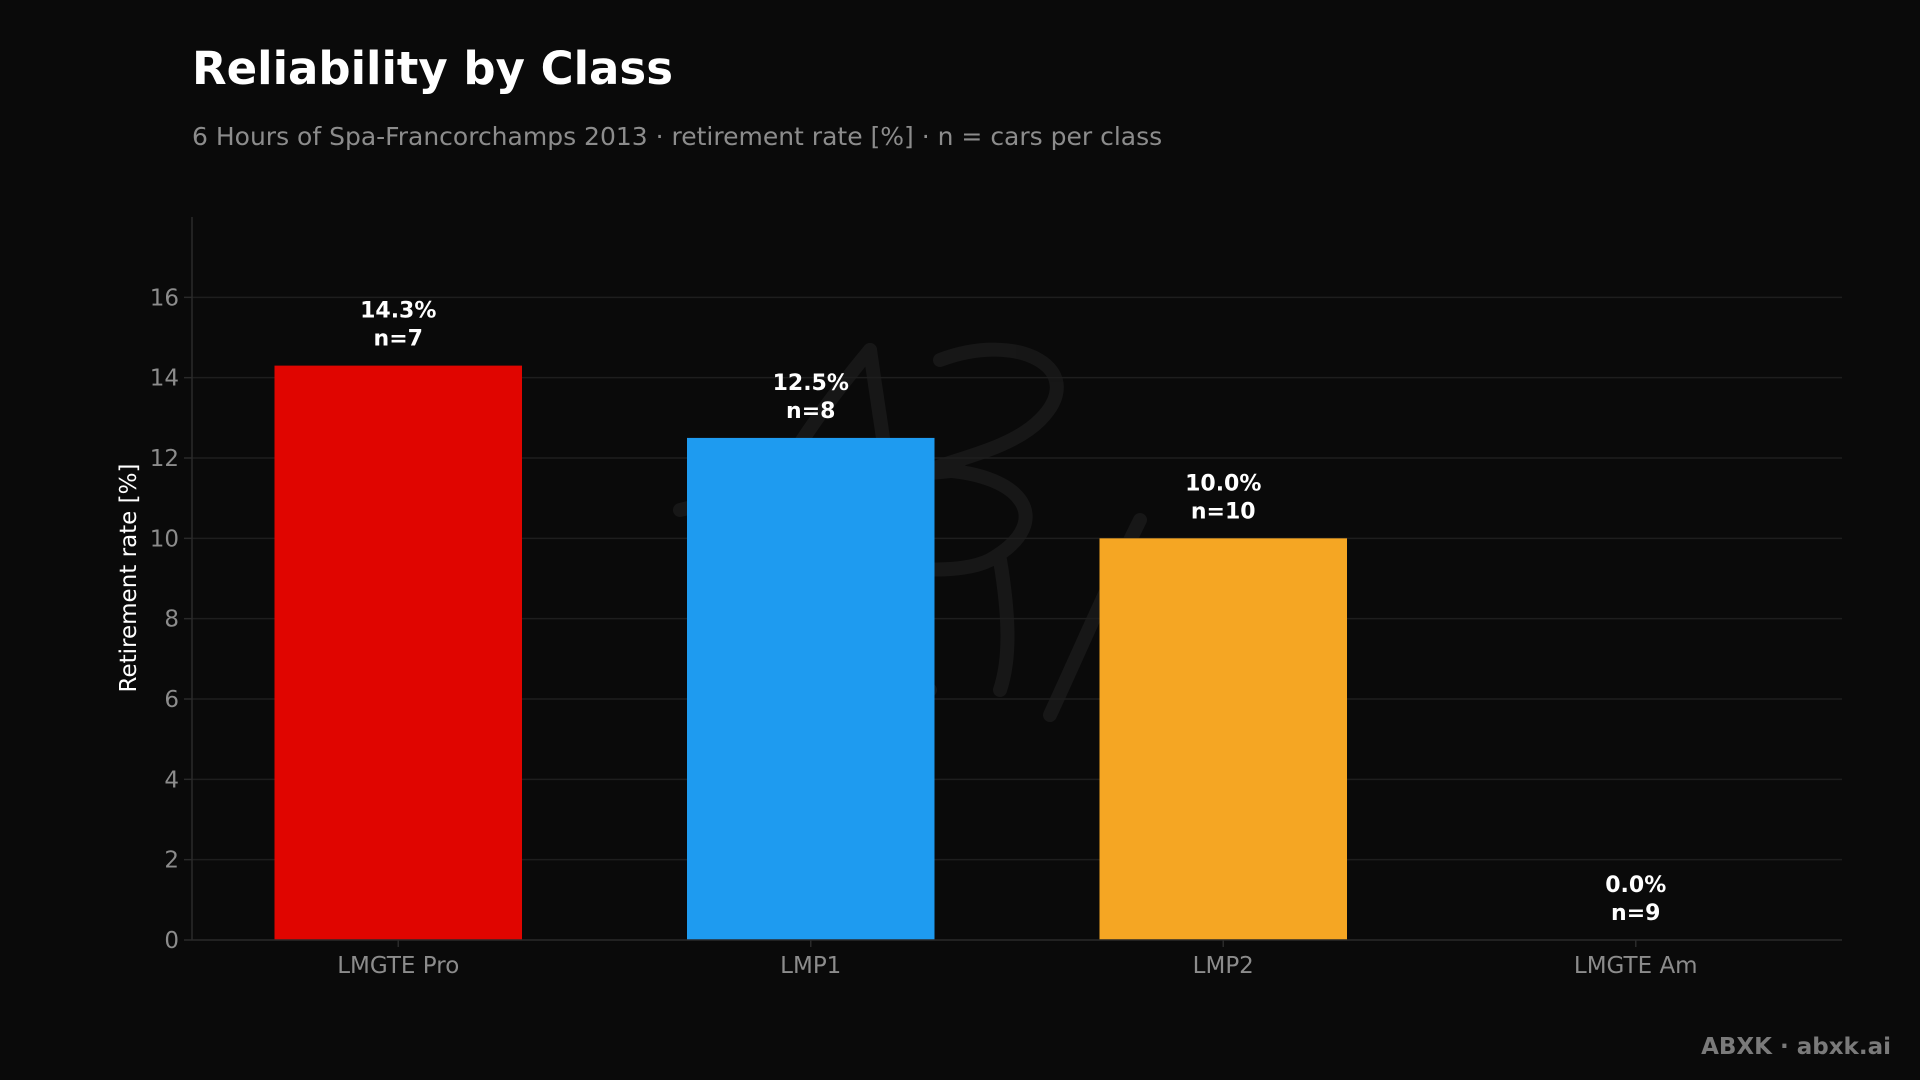 Image resolution: width=1920 pixels, height=1080 pixels. Describe the element at coordinates (1223, 739) in the screenshot. I see `bar-lmp2` at that location.